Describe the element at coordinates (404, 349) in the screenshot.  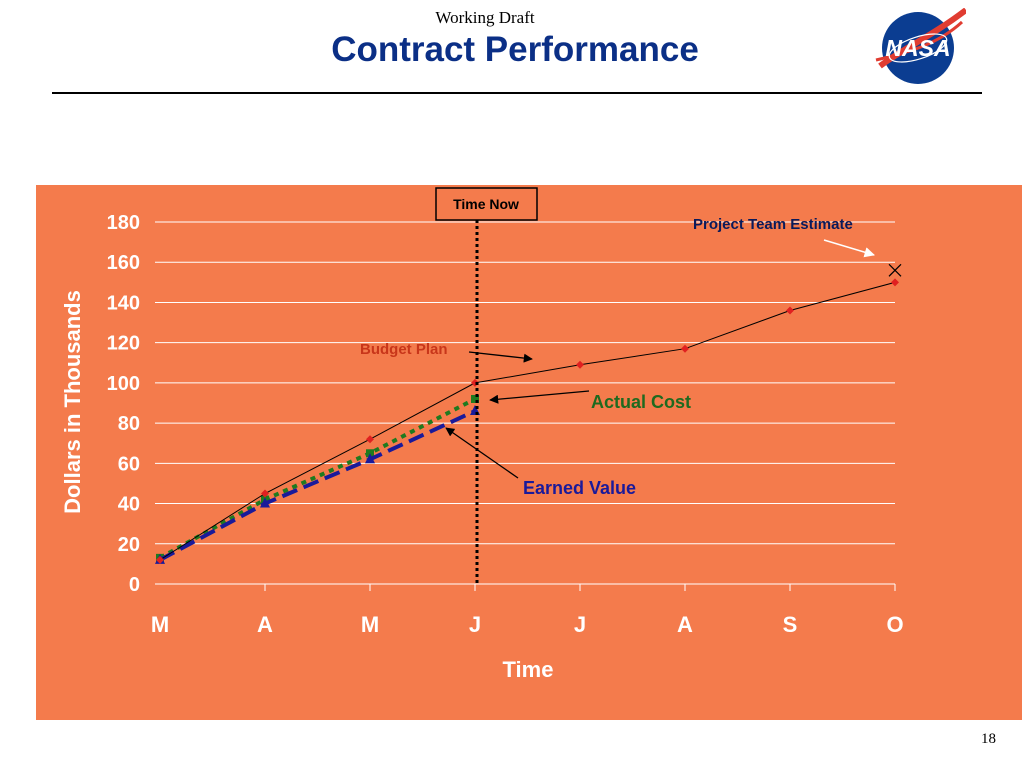
I see `budget-plan-label: Budget Plan` at that location.